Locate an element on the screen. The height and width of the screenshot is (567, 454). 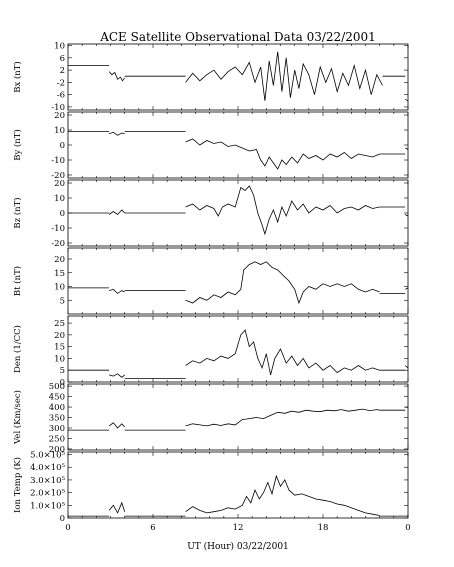
y-tick-label: -2 is located at coordinates (61, 83).